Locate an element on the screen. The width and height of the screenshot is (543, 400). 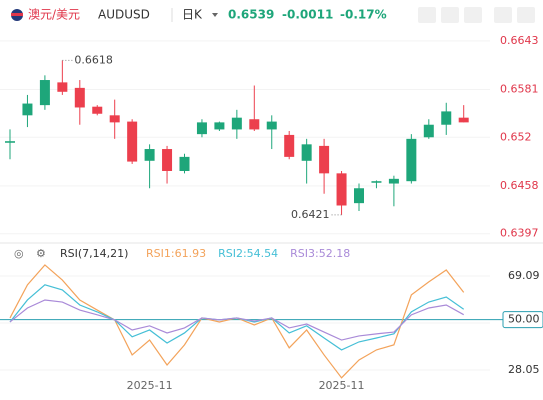
symbol: AUDUSD is located at coordinates (124, 15).